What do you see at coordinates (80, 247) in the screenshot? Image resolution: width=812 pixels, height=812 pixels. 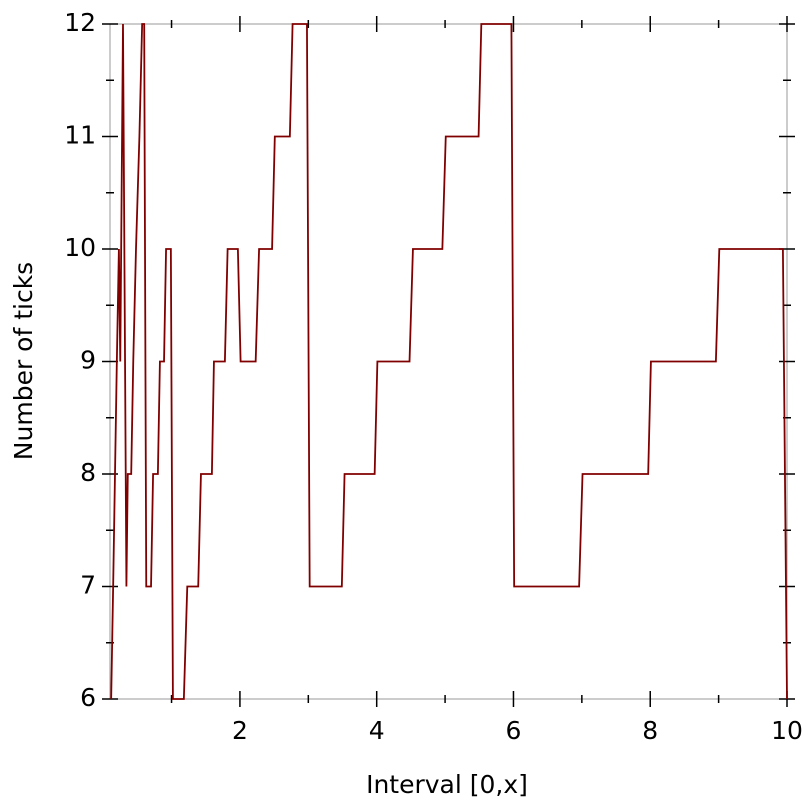 I see `y-tick-label: 10` at bounding box center [80, 247].